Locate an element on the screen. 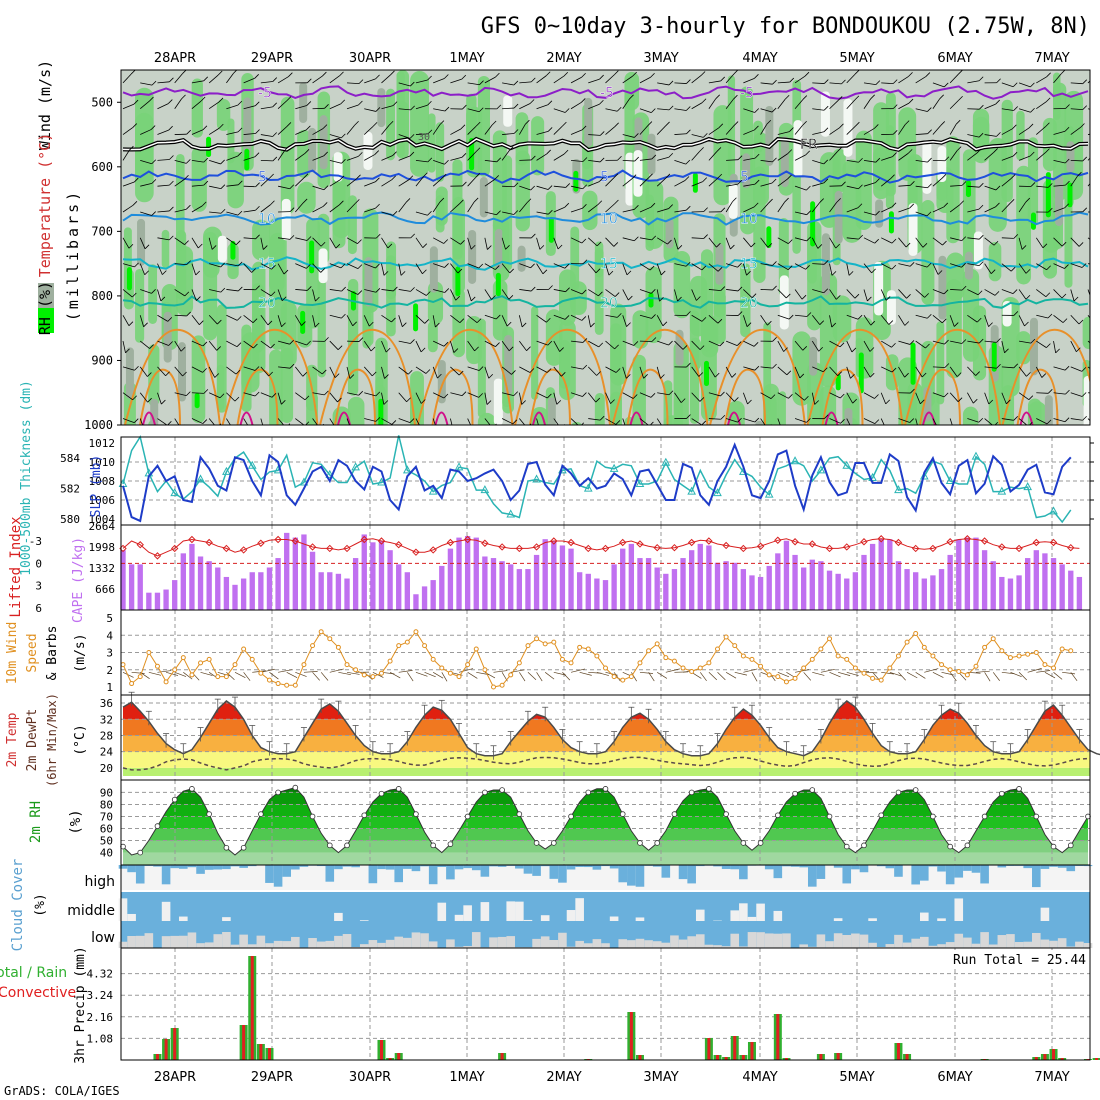 Image resolution: width=1100 pixels, height=1100 pixels. precip-convective-bar is located at coordinates (399, 1056).